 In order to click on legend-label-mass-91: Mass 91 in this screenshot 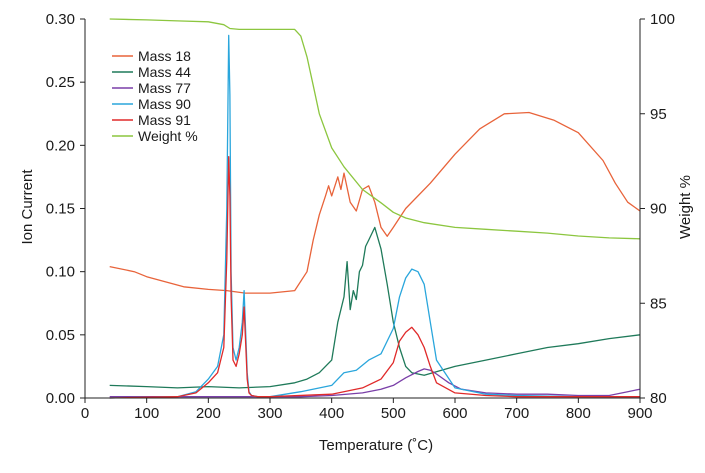, I will do `click(164, 120)`.